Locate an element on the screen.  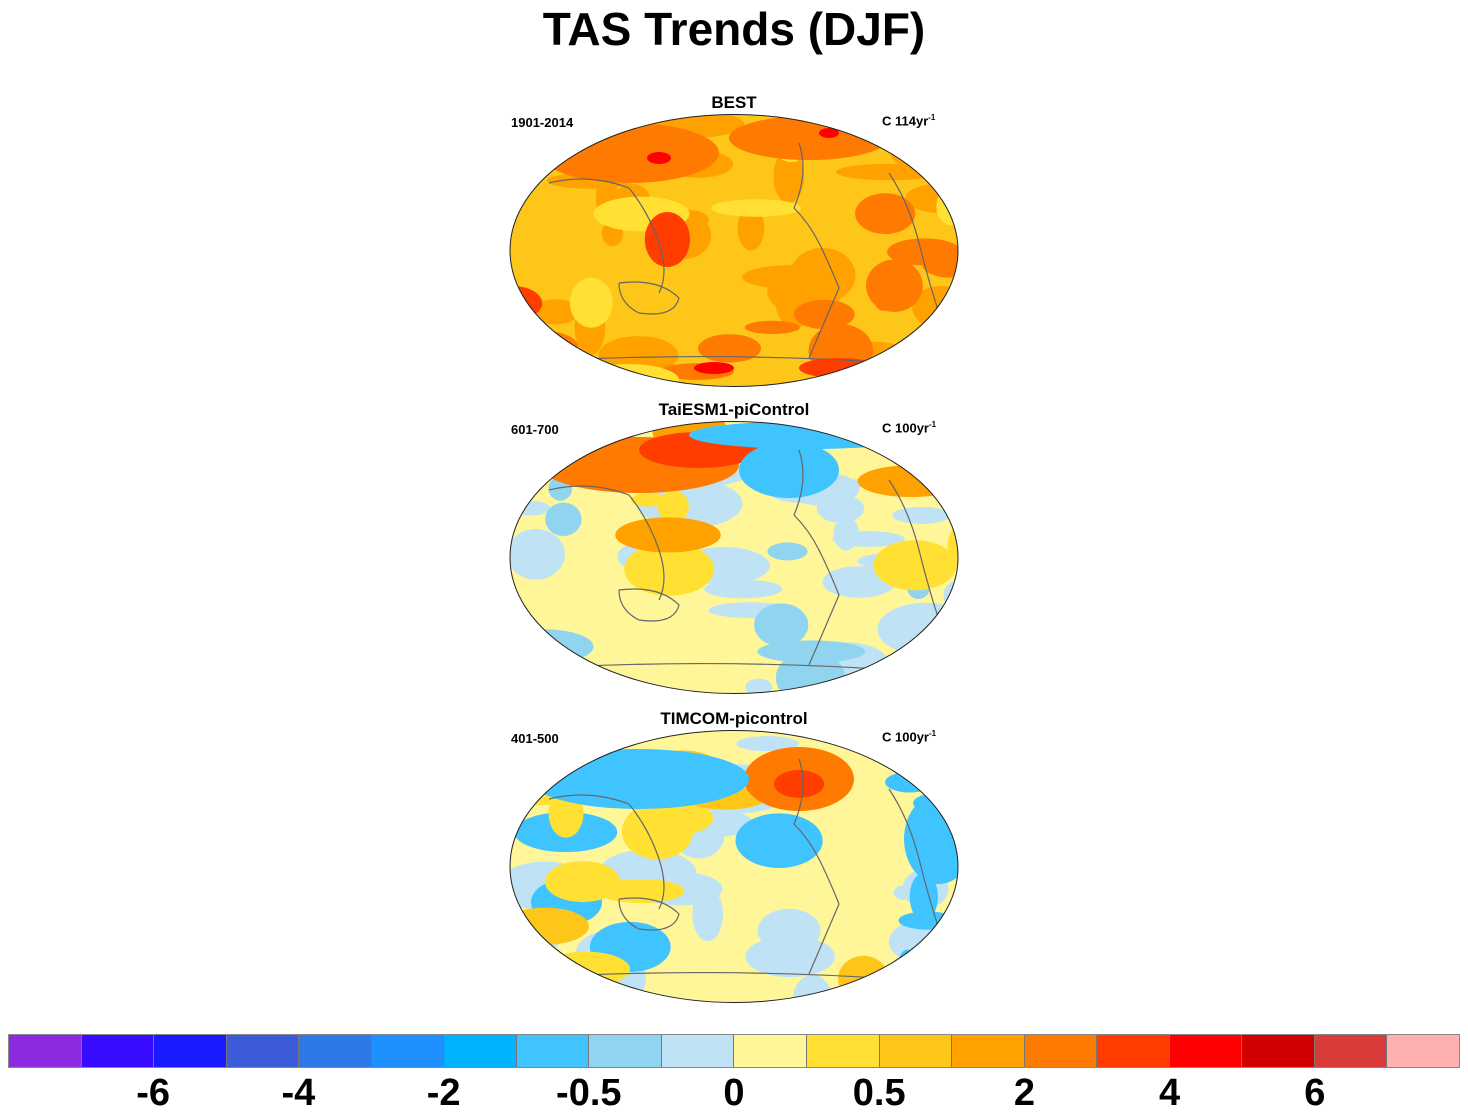
trend-map-timcom is located at coordinates (734, 866).